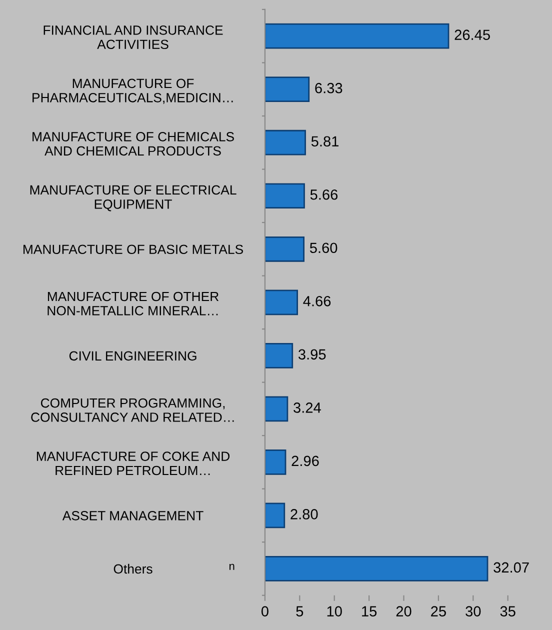 This screenshot has width=552, height=630. I want to click on data-label: 3.95, so click(312, 354).